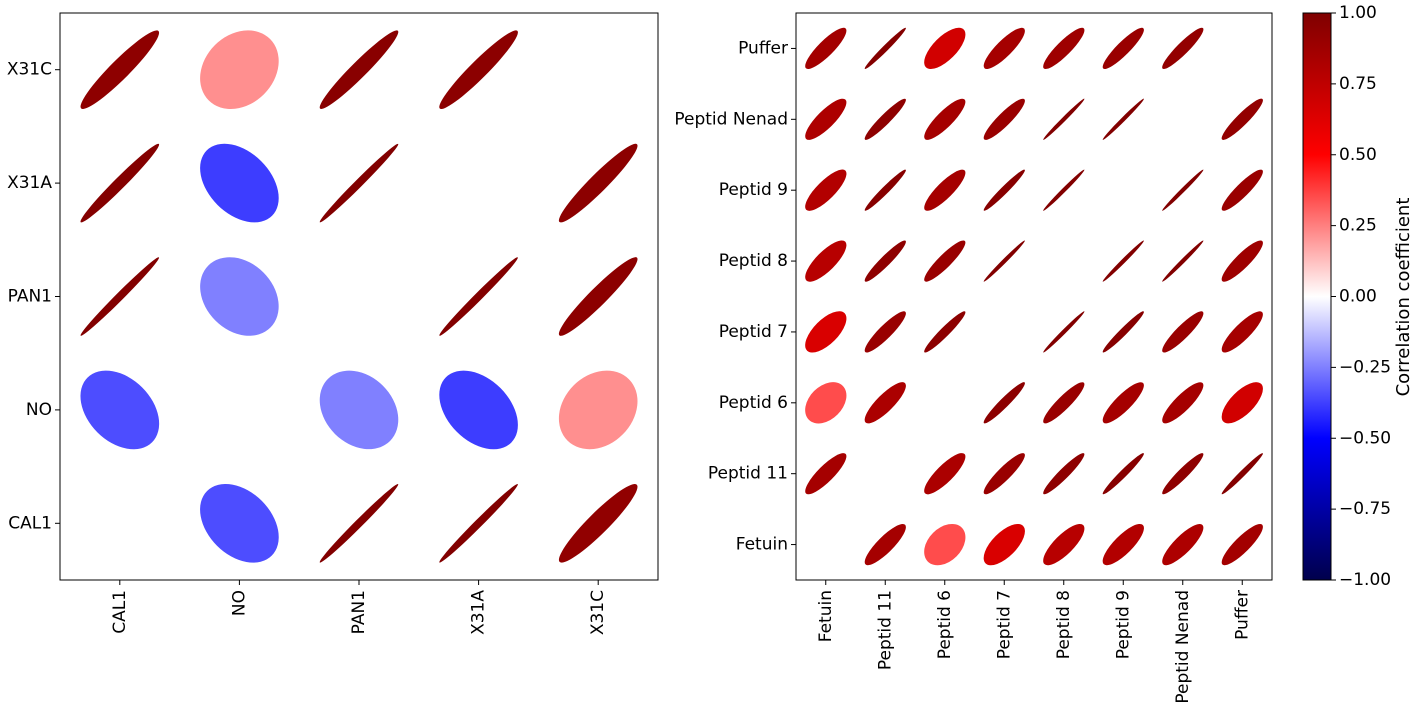 This screenshot has width=1420, height=712. I want to click on left-y-ticks: CAL1 NO PAN1 X31A X31C, so click(33, 296).